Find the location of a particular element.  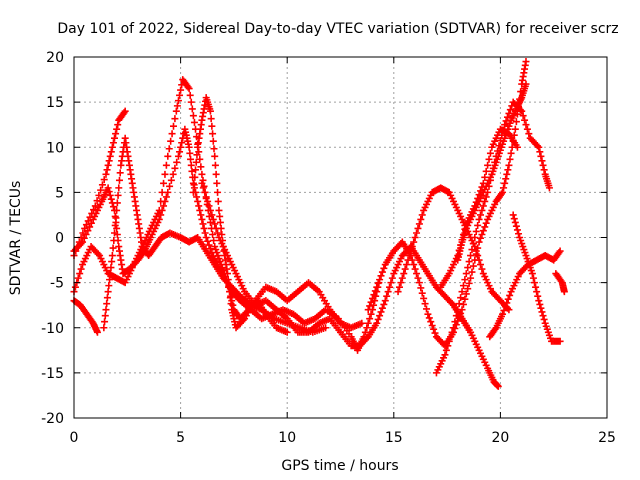

y-tick-label: 10 is located at coordinates (55, 148).